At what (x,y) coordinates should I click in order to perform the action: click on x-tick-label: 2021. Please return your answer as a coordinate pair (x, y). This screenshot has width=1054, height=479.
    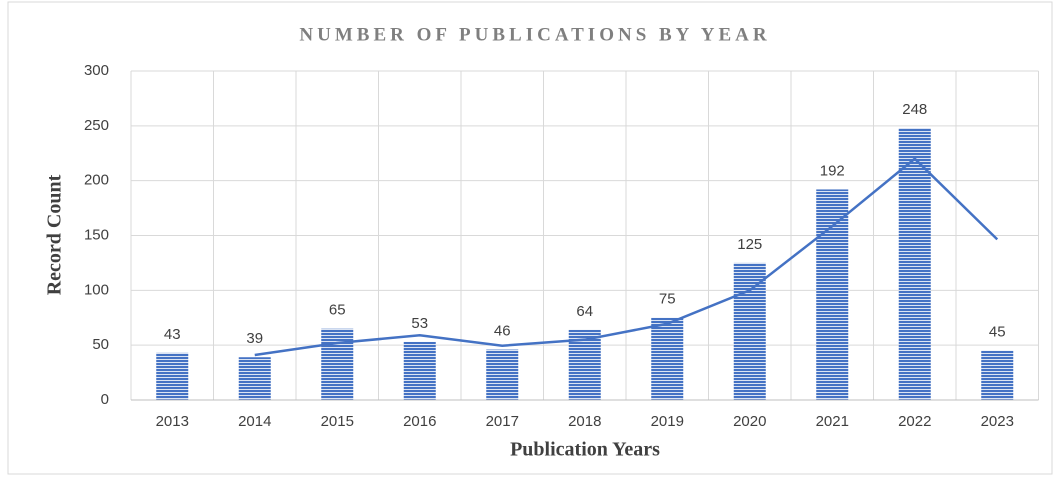
    Looking at the image, I should click on (832, 421).